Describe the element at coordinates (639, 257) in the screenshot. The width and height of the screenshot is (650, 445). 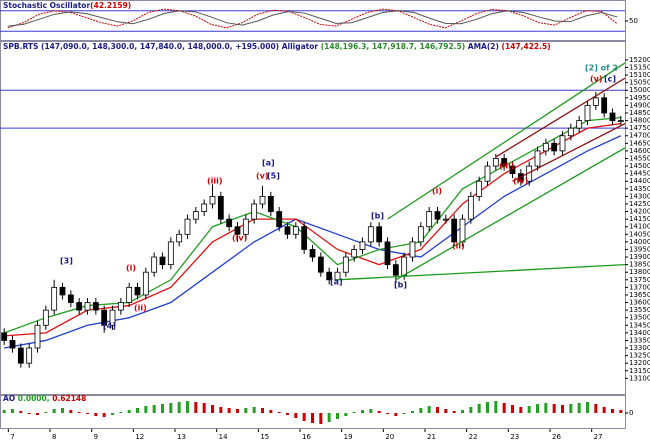
I see `y-tick-label: 13900` at that location.